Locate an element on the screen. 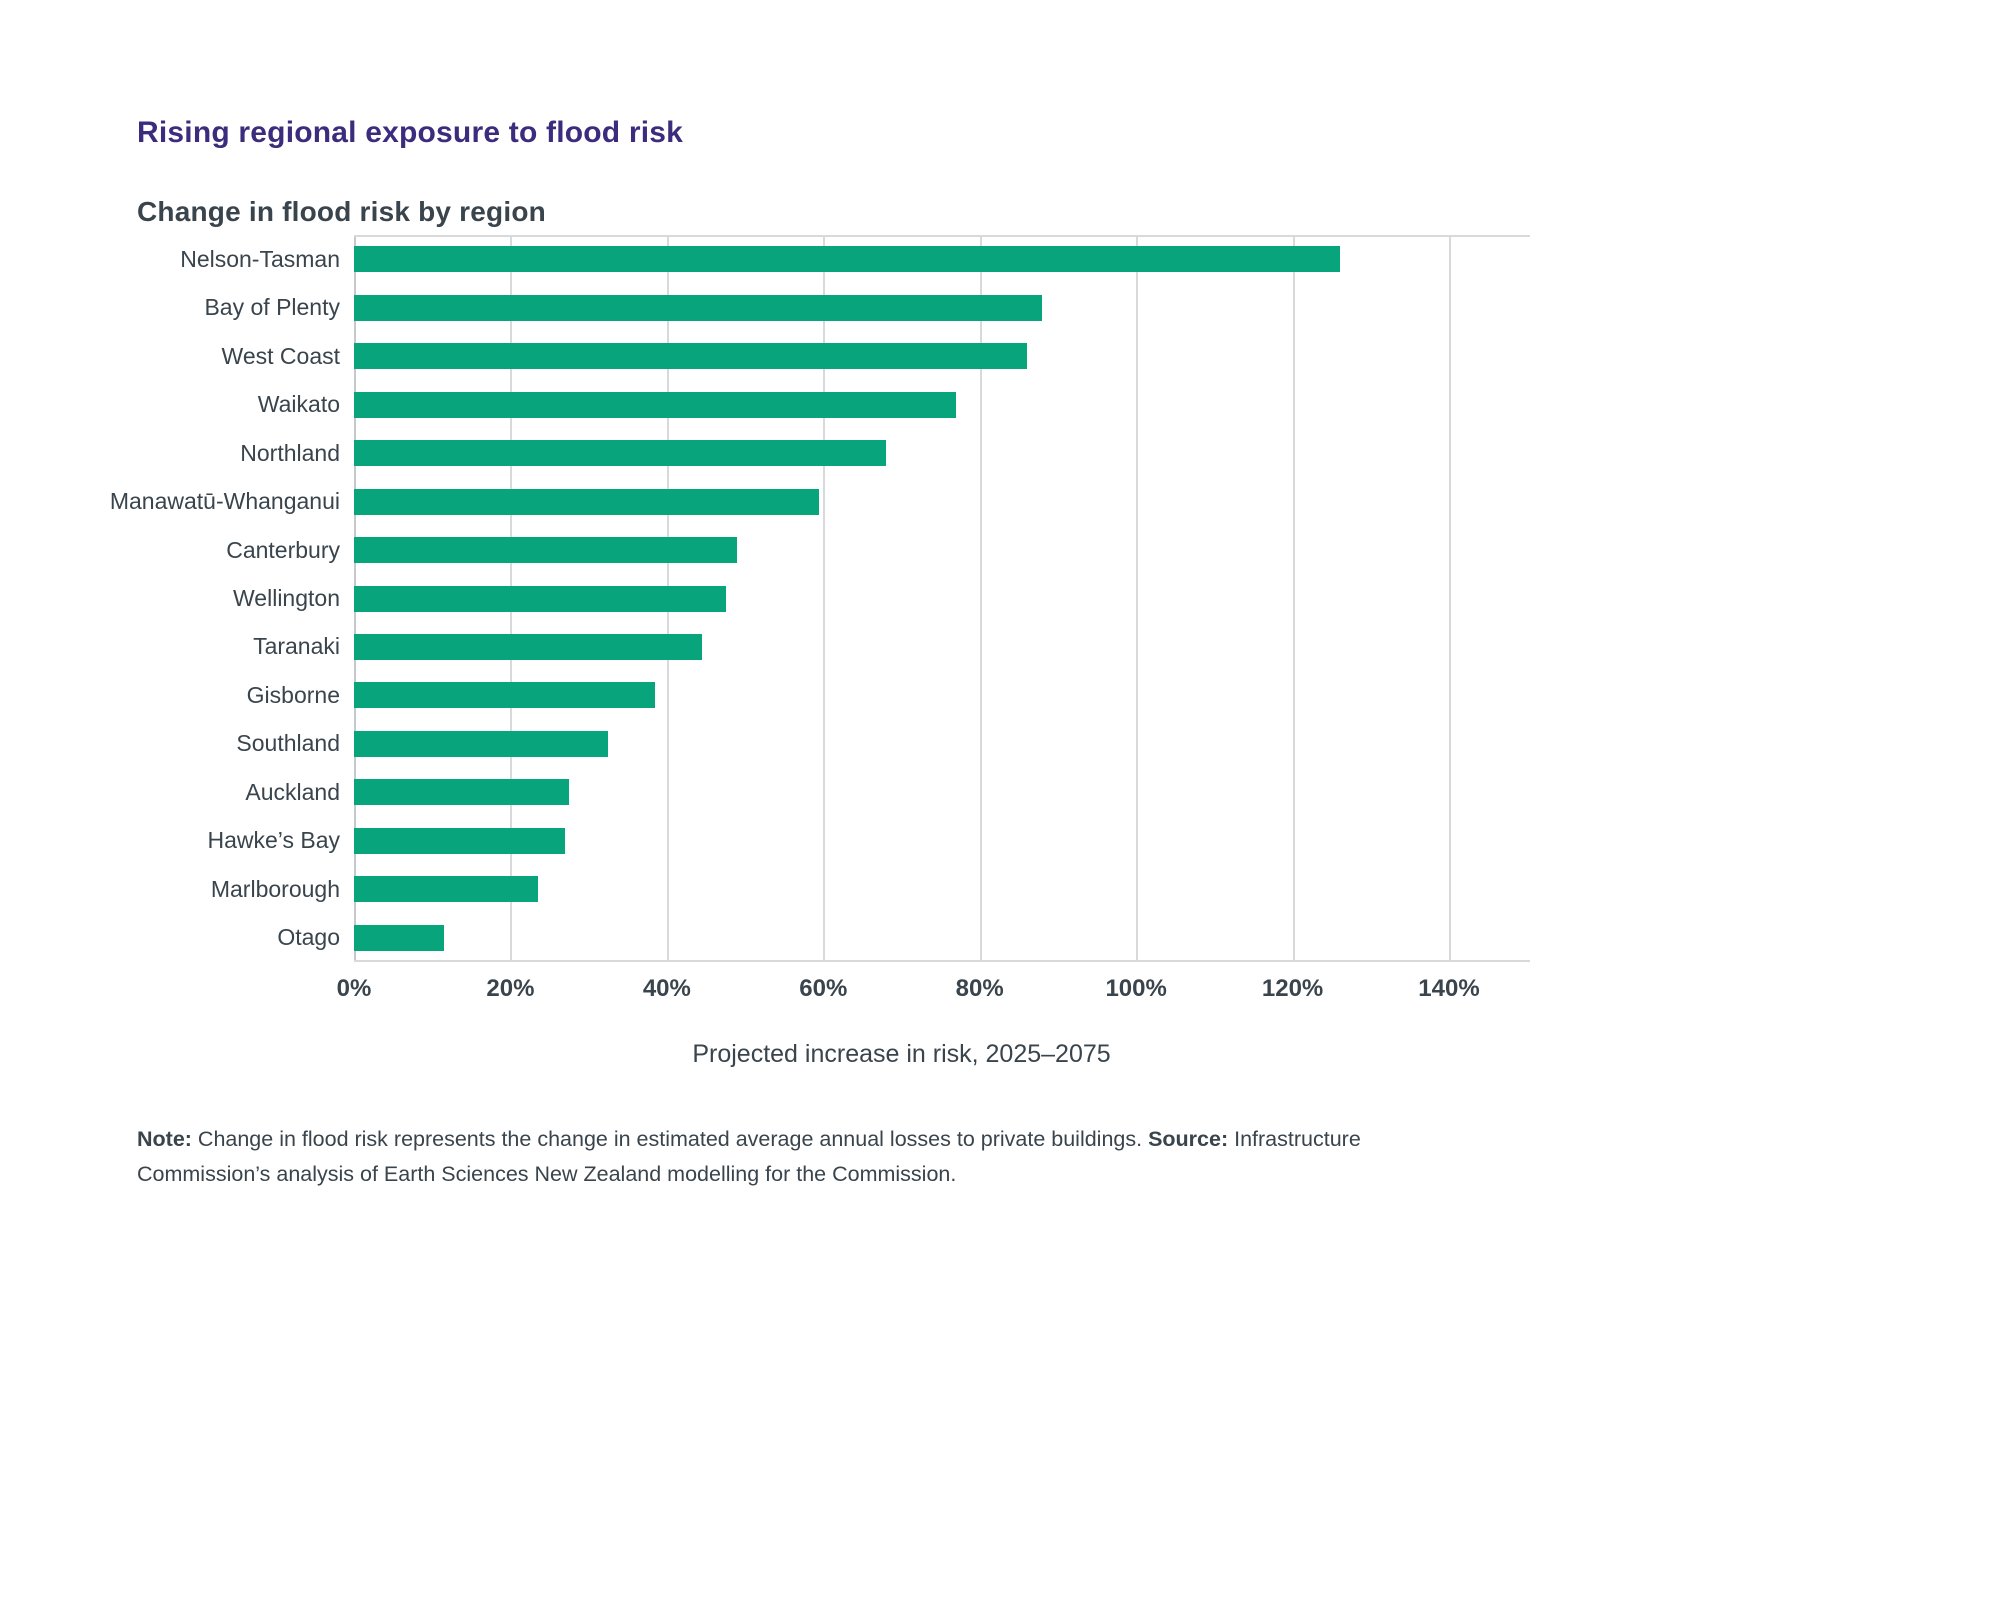 Image resolution: width=2000 pixels, height=1603 pixels. chart-row: Otago is located at coordinates (770, 938).